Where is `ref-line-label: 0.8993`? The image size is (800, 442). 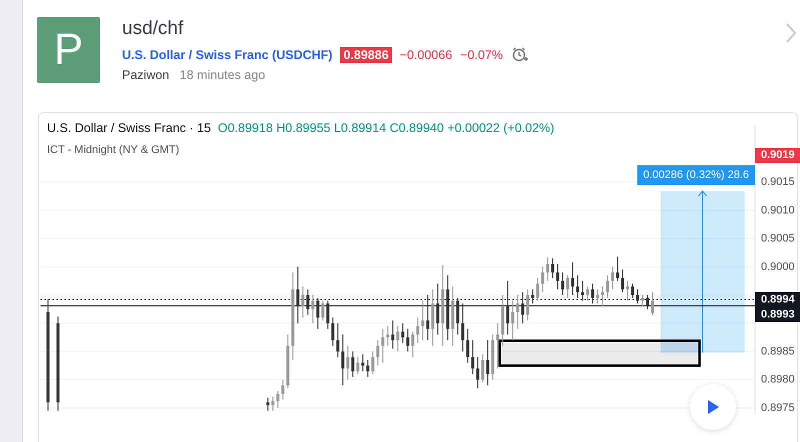 ref-line-label: 0.8993 is located at coordinates (778, 314).